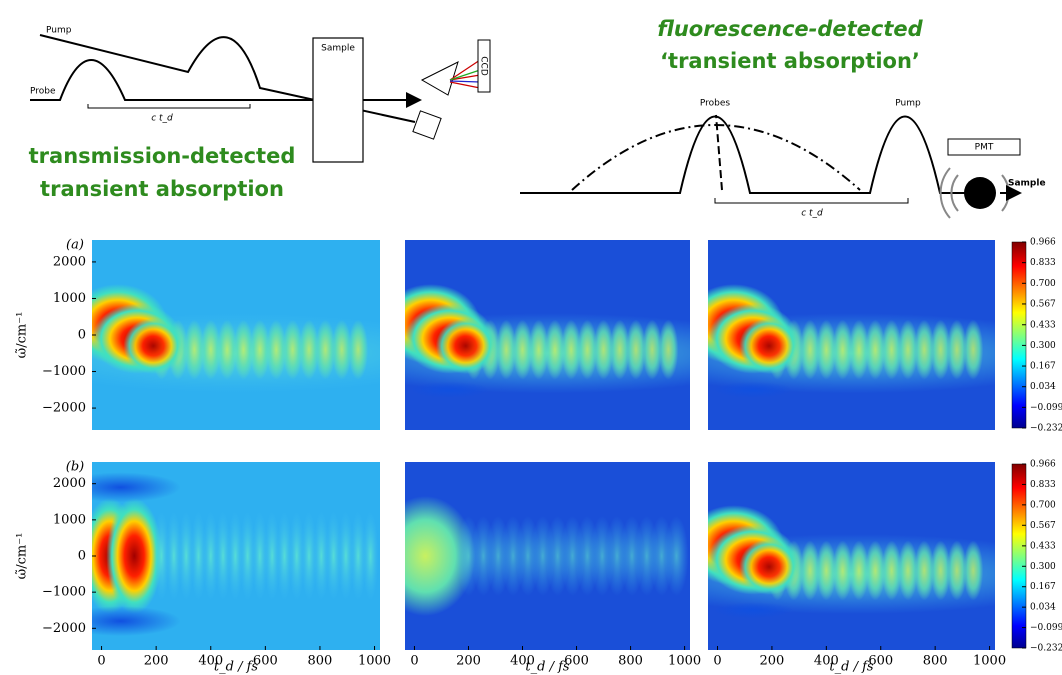 The image size is (1062, 675). Describe the element at coordinates (59, 31) in the screenshot. I see `pump-label: Pump` at that location.